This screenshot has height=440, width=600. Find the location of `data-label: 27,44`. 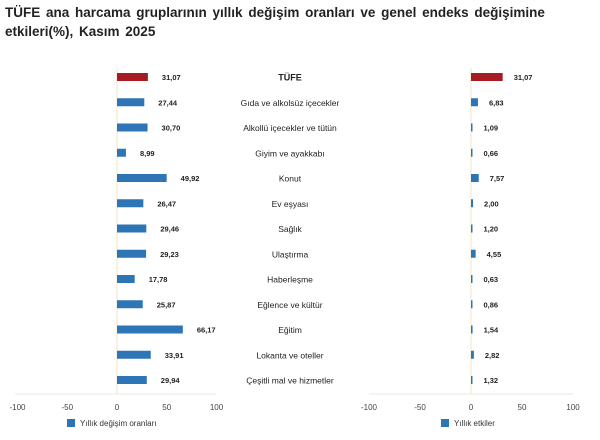

data-label: 27,44 is located at coordinates (168, 102).